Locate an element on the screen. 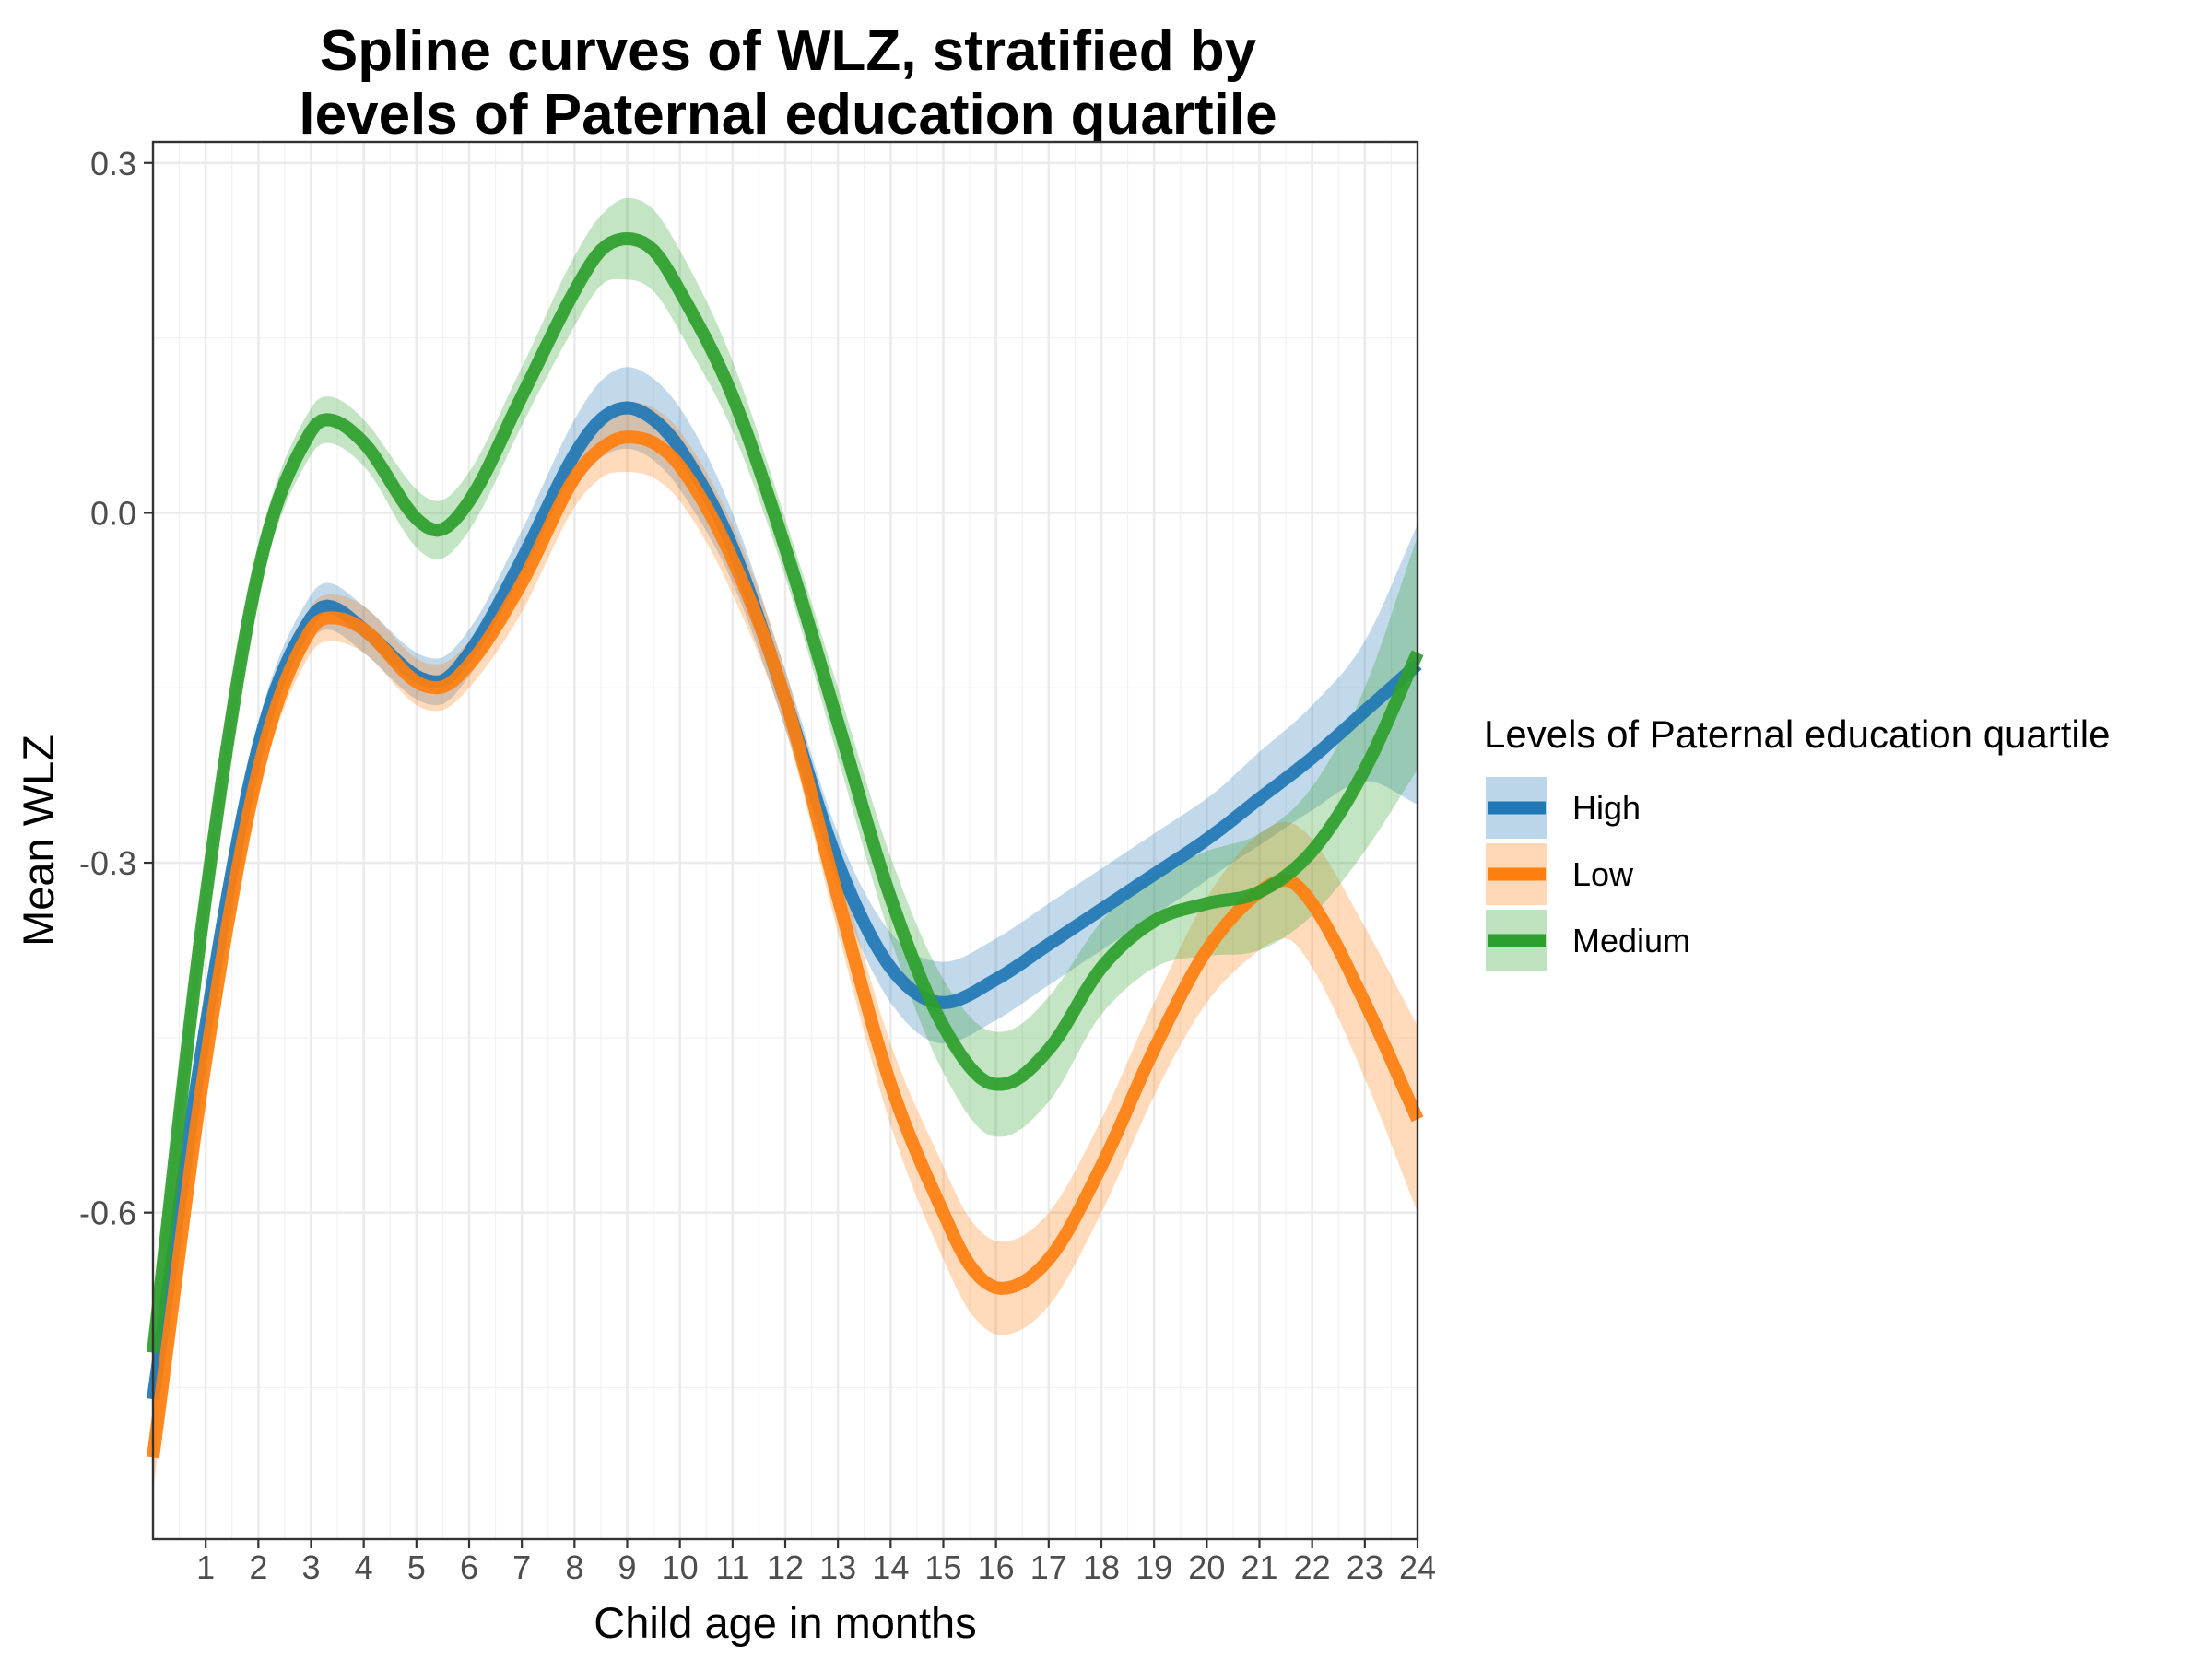  x-tick-label: 6 is located at coordinates (469, 1567).